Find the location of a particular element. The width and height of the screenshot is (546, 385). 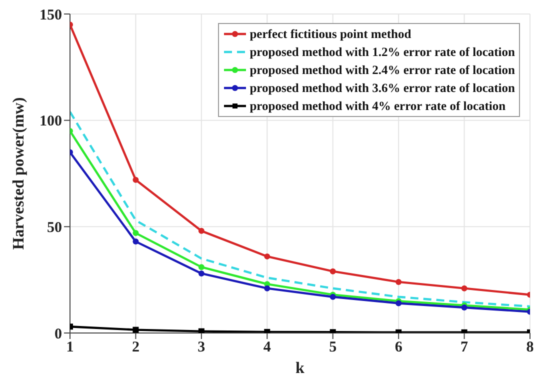

x-axis-title: k is located at coordinates (300, 368).